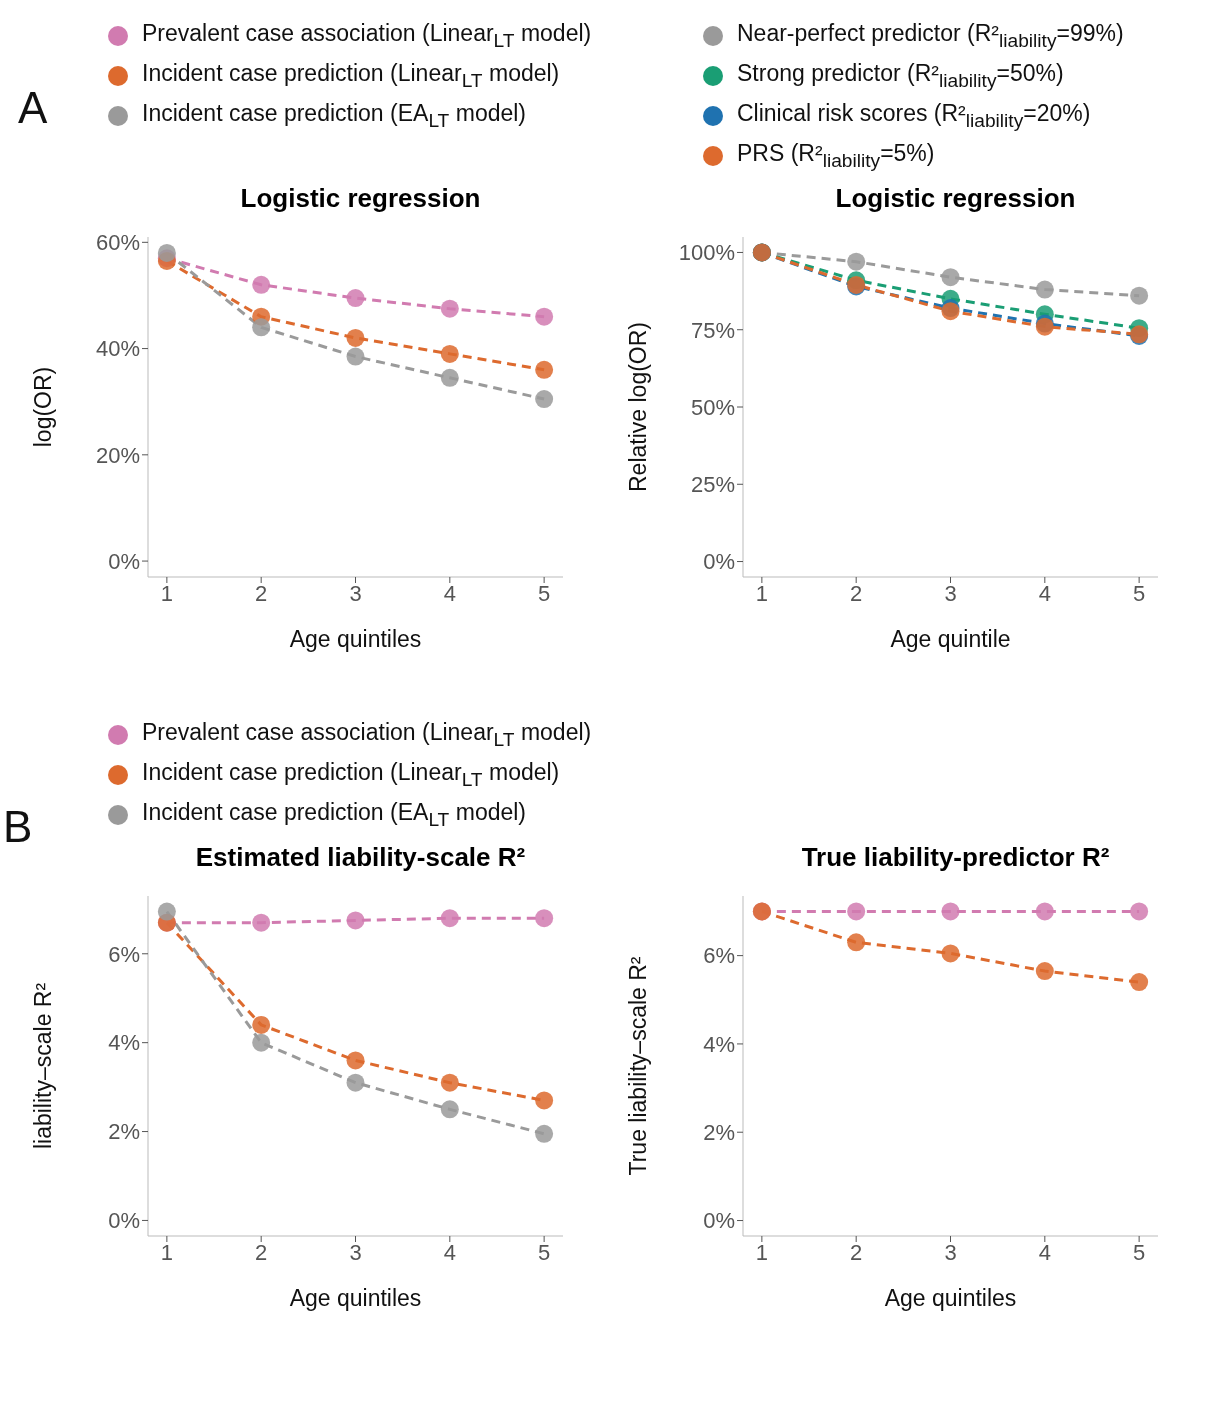  What do you see at coordinates (914, 116) in the screenshot?
I see `legend-label: Clinical risk scores (R²$_{liability}$=20%)` at bounding box center [914, 116].